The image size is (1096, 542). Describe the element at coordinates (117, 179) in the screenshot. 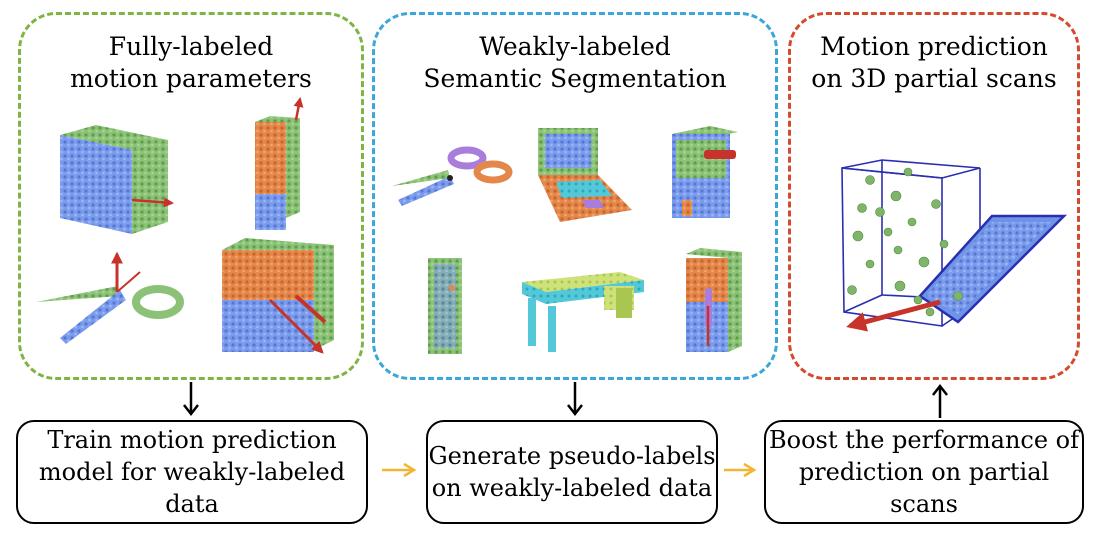

I see `cabinet-door-icon` at that location.